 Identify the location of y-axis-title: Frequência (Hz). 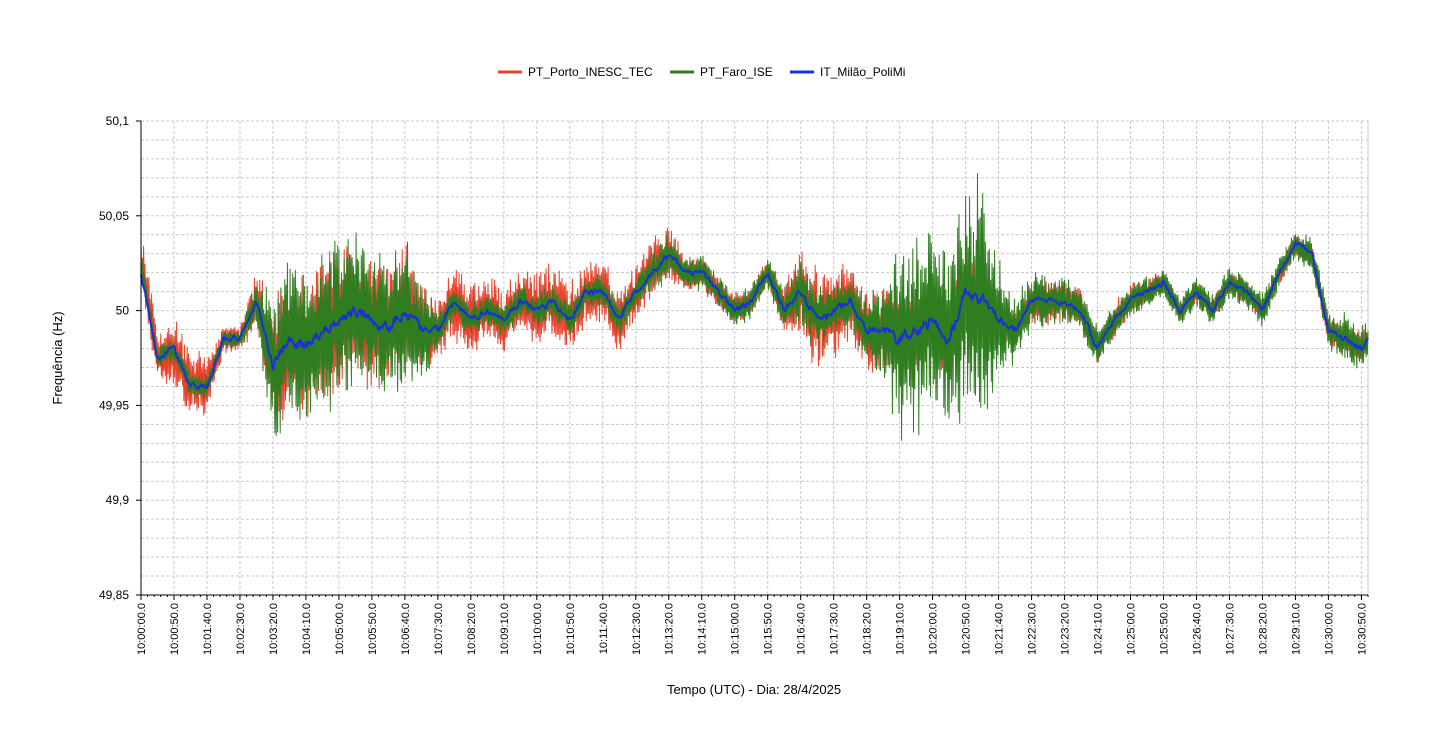
(57, 357).